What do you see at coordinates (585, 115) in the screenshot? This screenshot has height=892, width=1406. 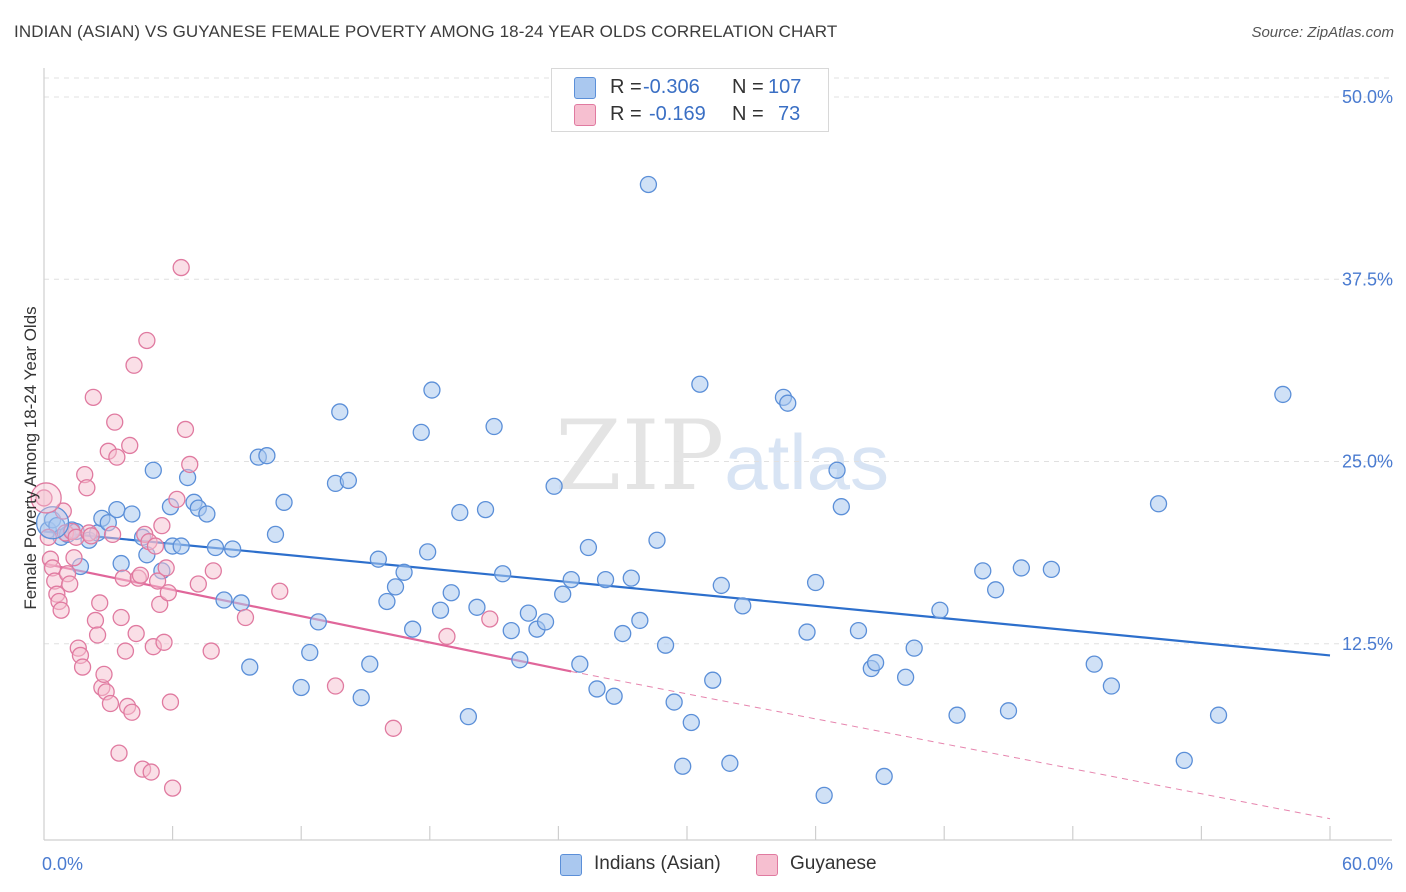 I see `stats-swatch-pink` at bounding box center [585, 115].